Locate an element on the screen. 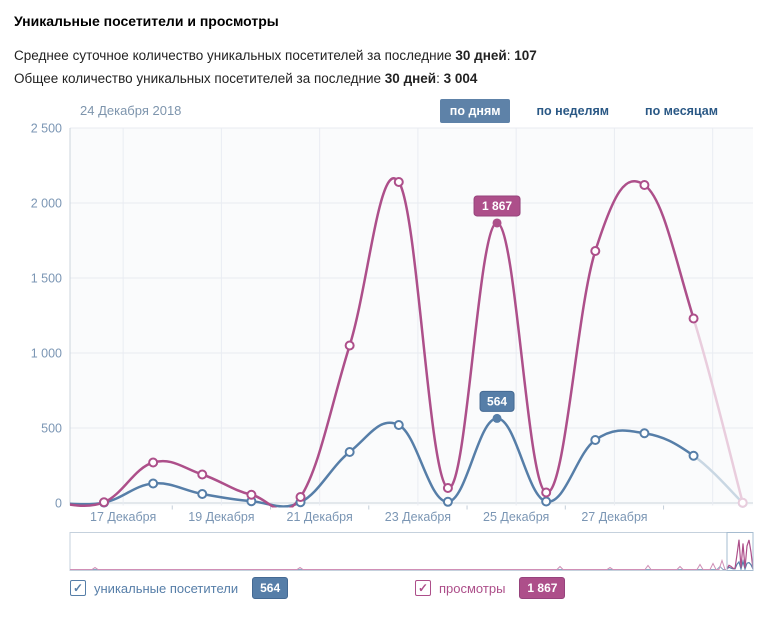 Image resolution: width=769 pixels, height=617 pixels. views-legend-label: просмотры is located at coordinates (472, 588).